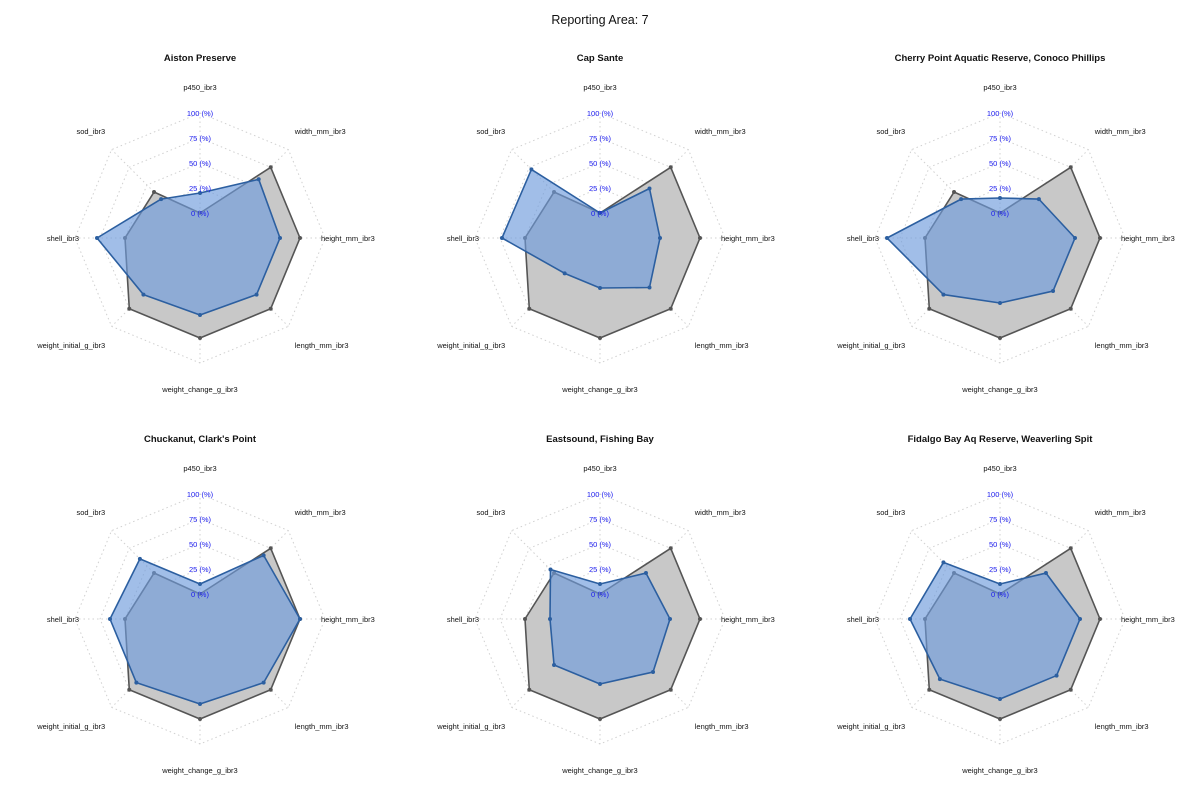  I want to click on chart-title: Fidalgo Bay Aq Reserve, Weaverling Spit, so click(1001, 439).